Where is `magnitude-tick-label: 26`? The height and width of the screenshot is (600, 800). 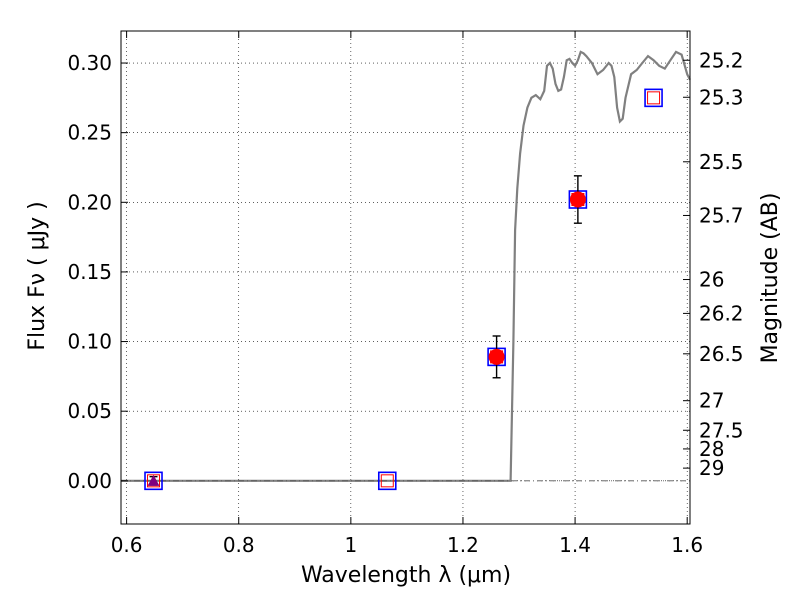
magnitude-tick-label: 26 is located at coordinates (711, 280).